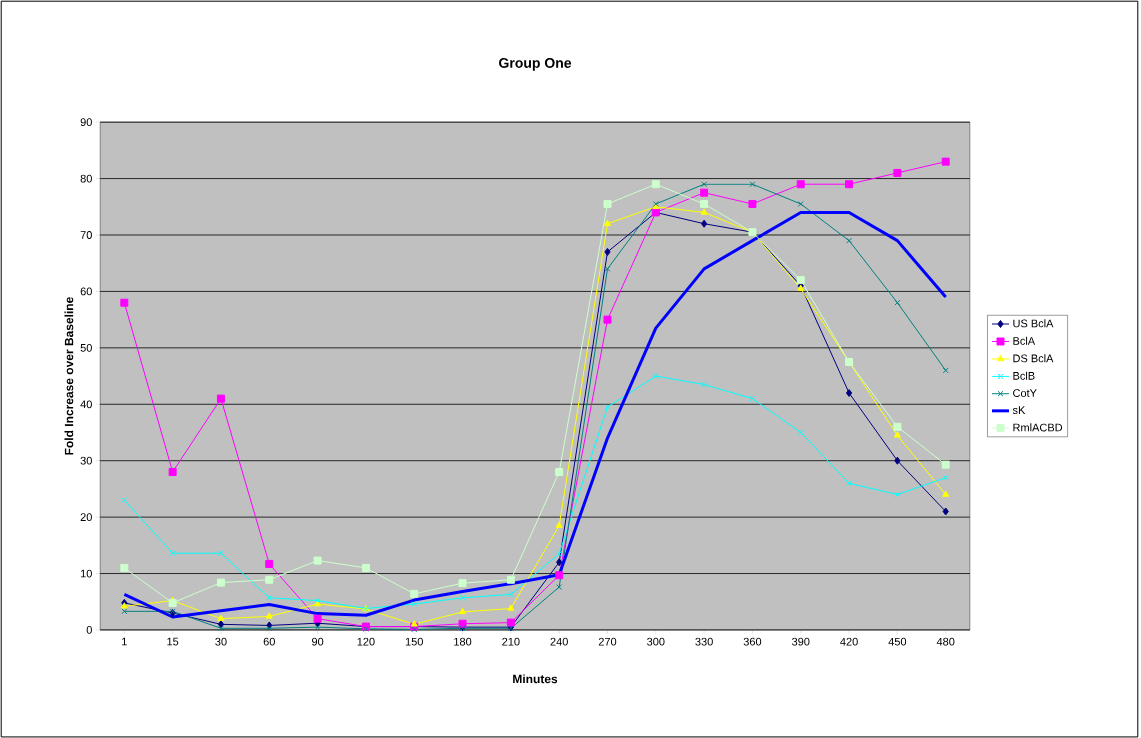 The image size is (1141, 738). Describe the element at coordinates (86, 573) in the screenshot. I see `y-tick-label: 10` at that location.